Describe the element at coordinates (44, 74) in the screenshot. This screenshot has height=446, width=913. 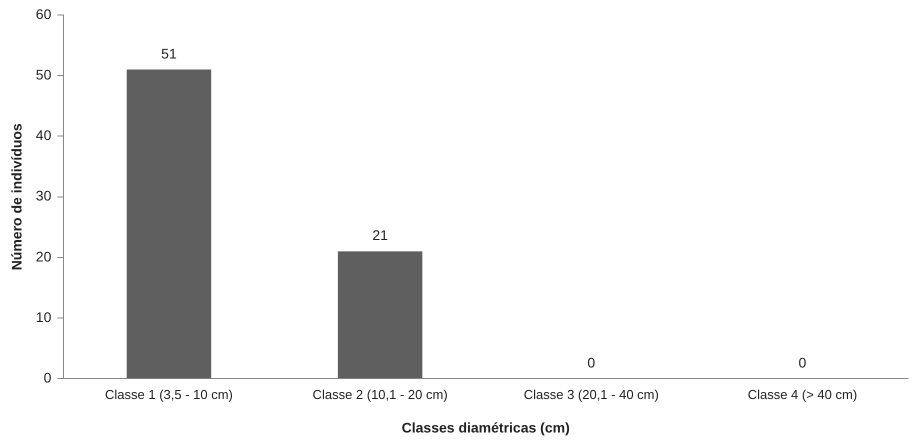
I see `y-tick-label: 50` at that location.